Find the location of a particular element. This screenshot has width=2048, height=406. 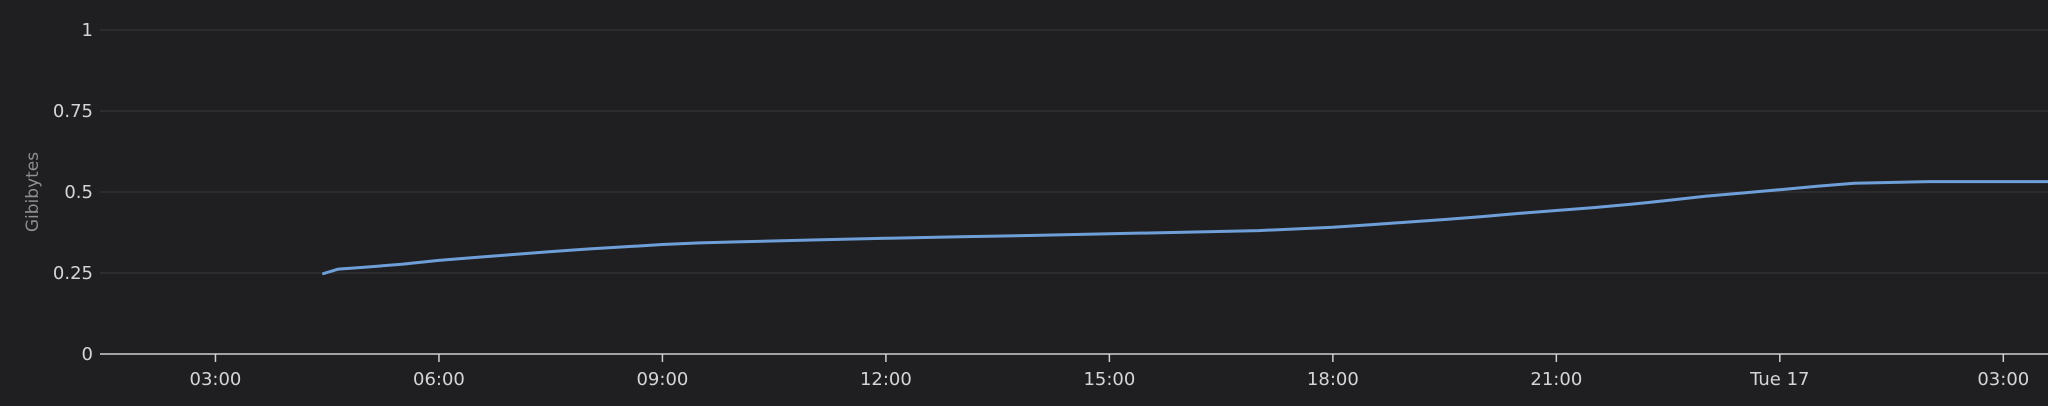

axis-layer is located at coordinates (1074, 357).